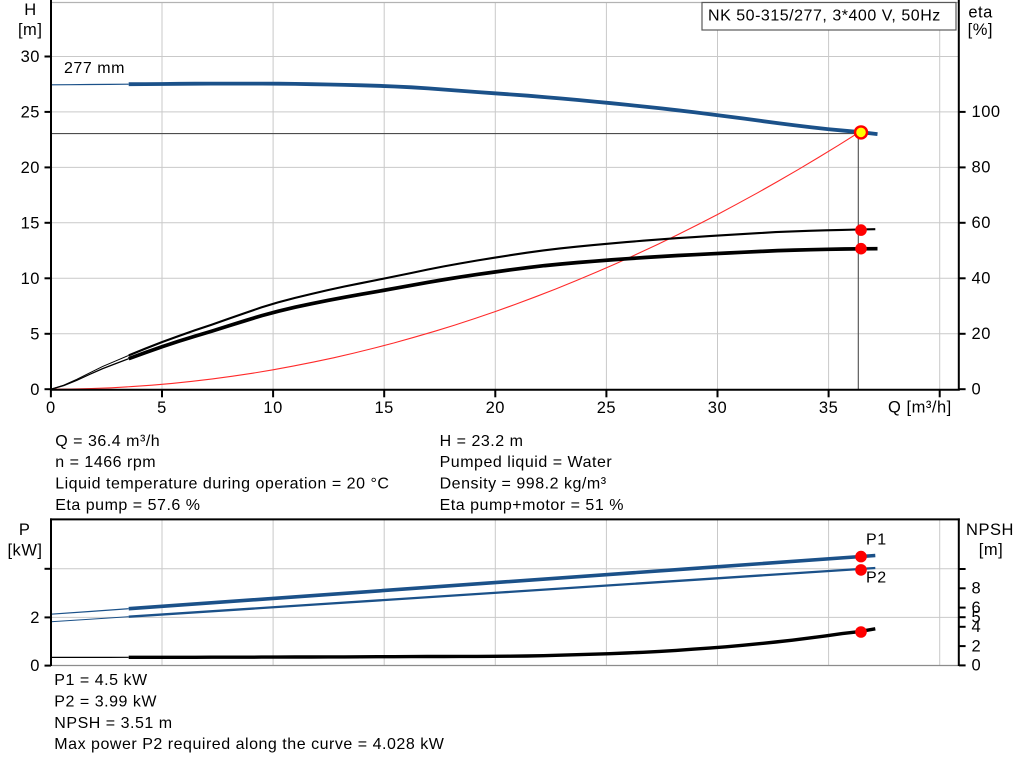 The height and width of the screenshot is (781, 1024). What do you see at coordinates (523, 484) in the screenshot?
I see `svg-text: Density = 998.2 kg/m³` at bounding box center [523, 484].